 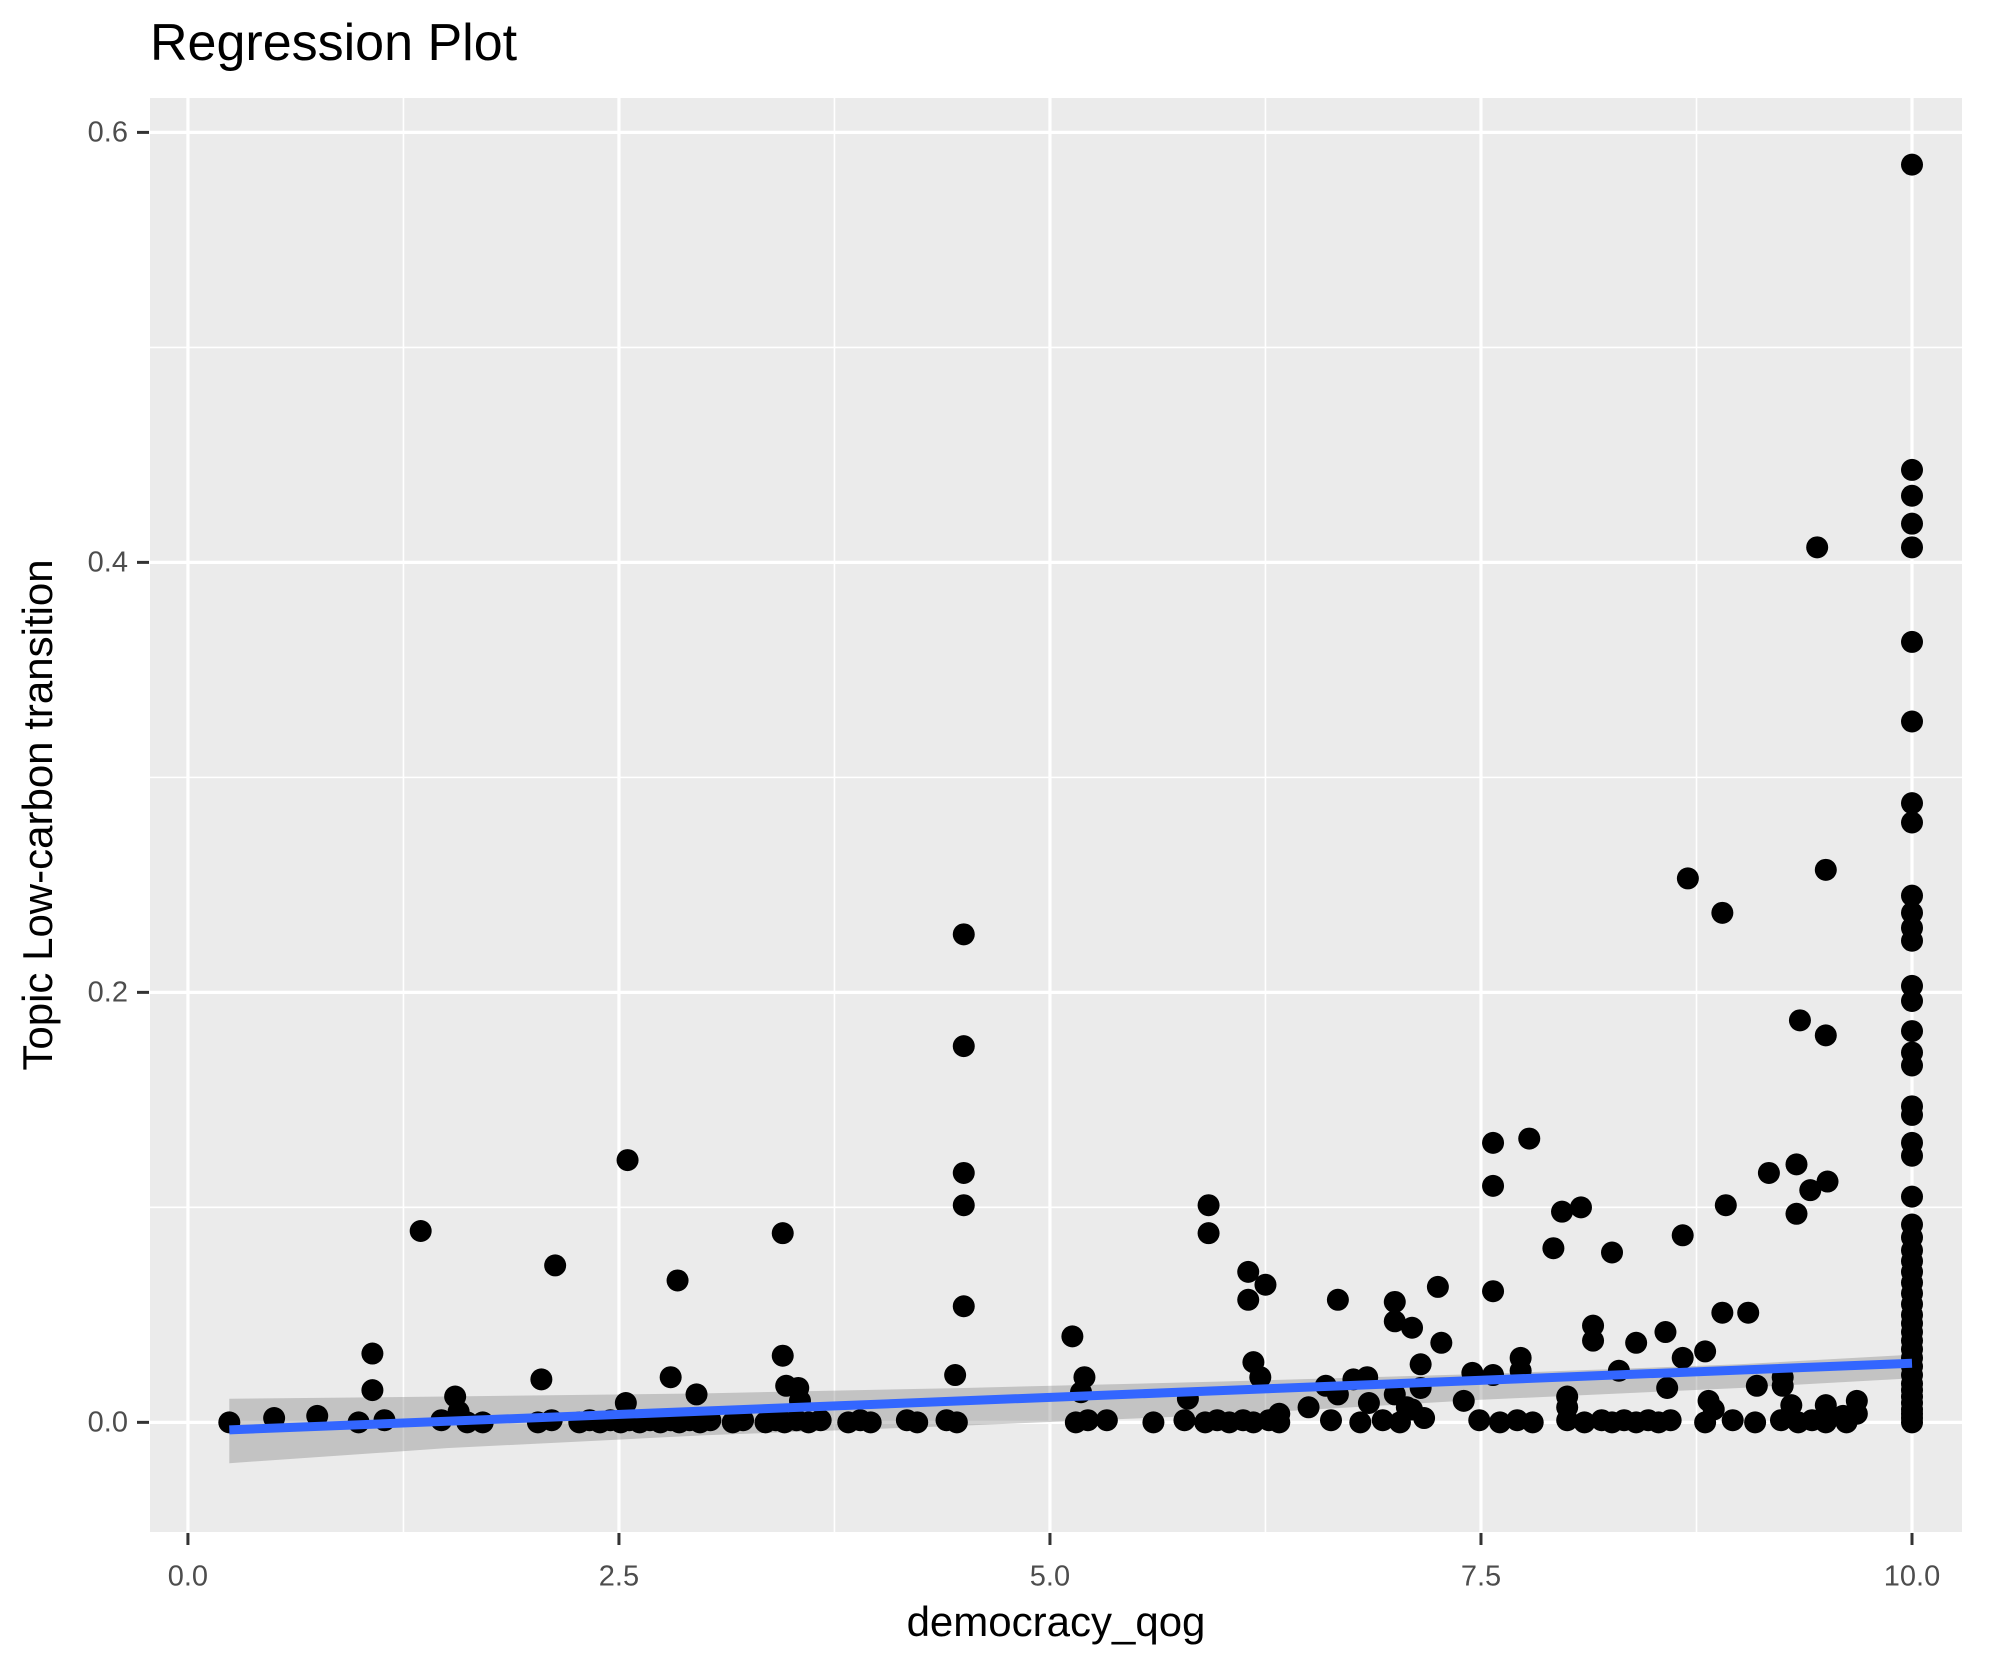 I want to click on plot-title: Regression Plot, so click(x=334, y=43).